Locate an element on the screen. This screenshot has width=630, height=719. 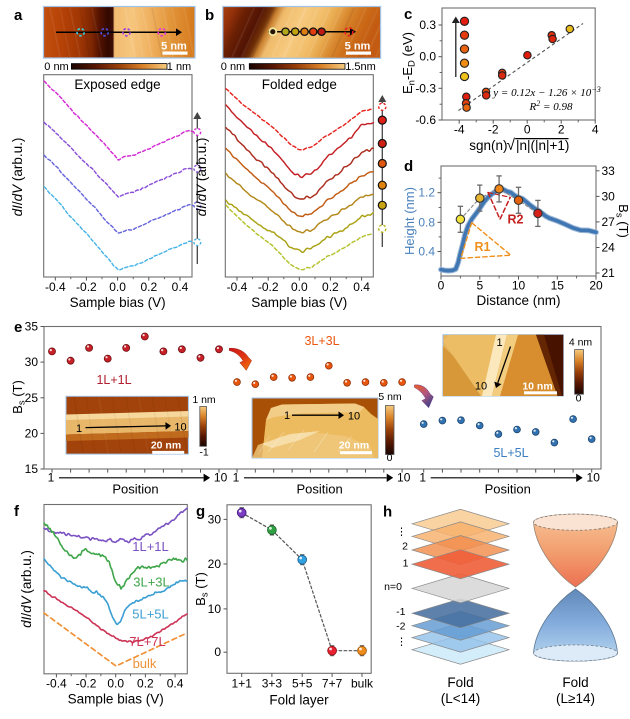
svg-text: 5 is located at coordinates (479, 286).